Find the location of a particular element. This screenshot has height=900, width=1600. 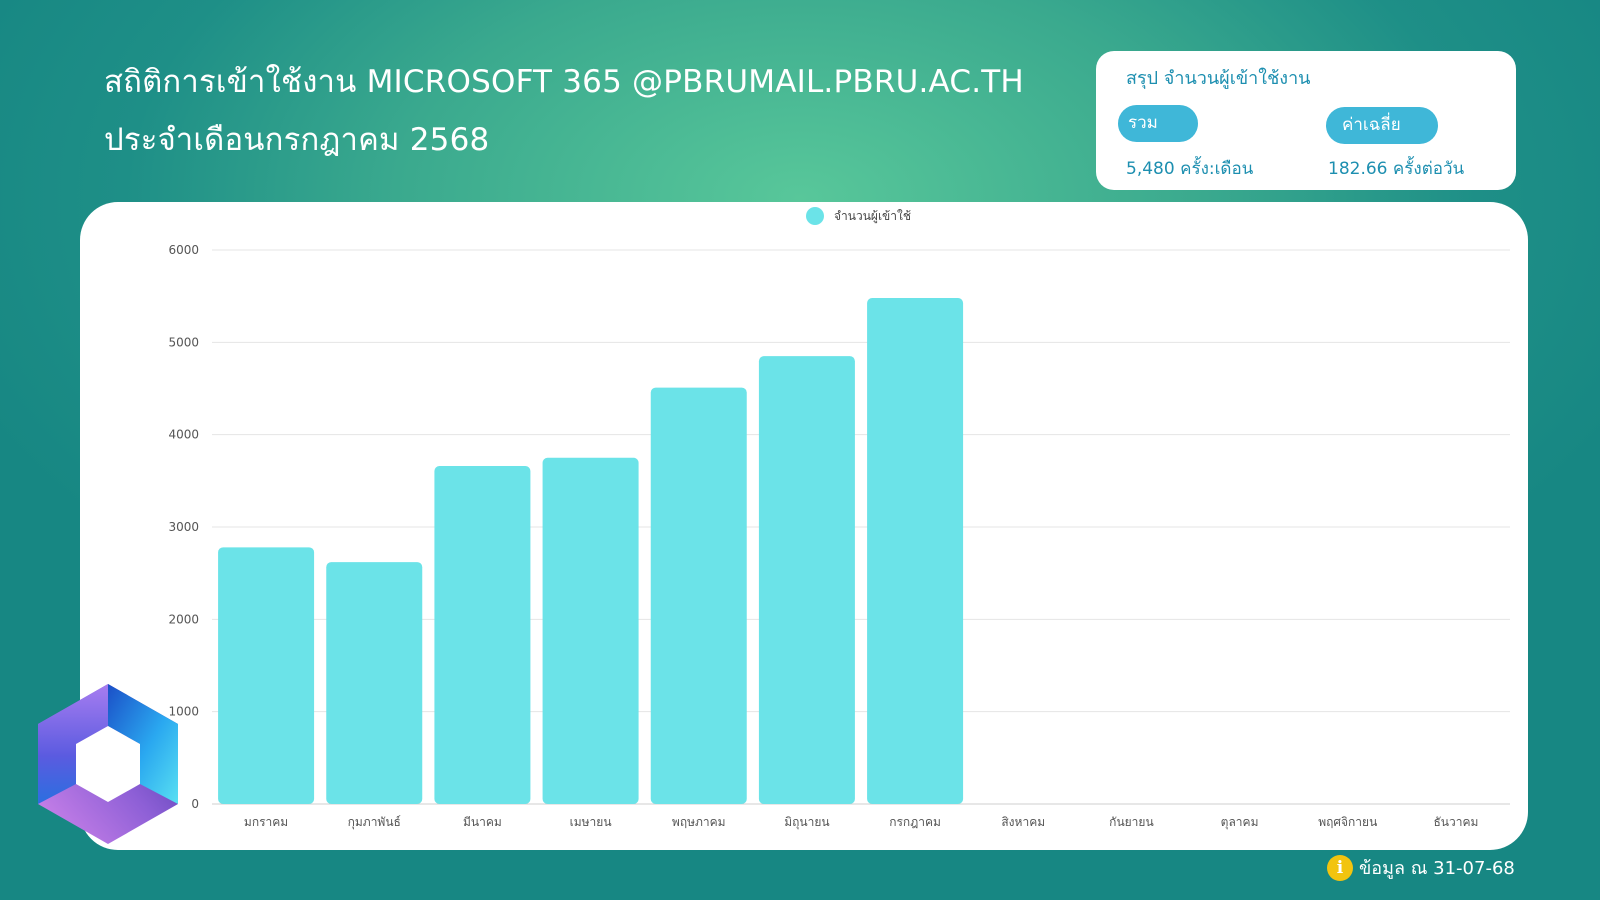

page-subtitle: ประจำเดือนกรกฎาคม 2568 is located at coordinates (297, 140).